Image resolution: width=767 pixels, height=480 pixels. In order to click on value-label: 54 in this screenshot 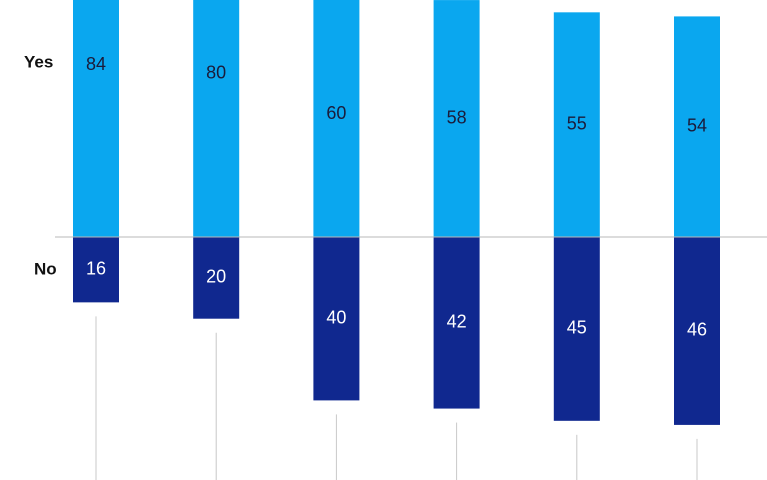, I will do `click(697, 125)`.